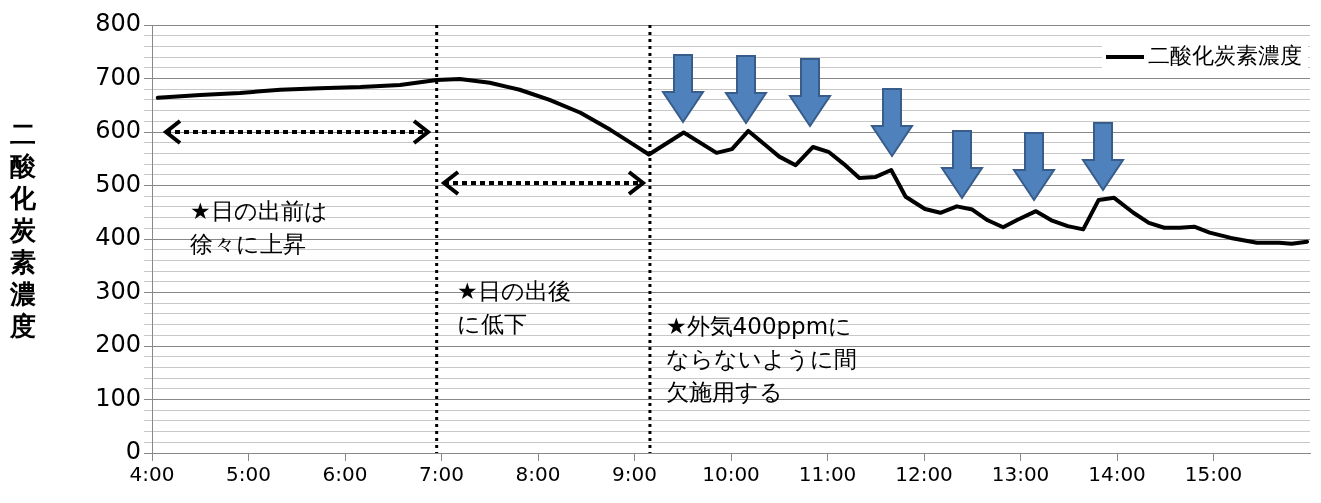  What do you see at coordinates (118, 237) in the screenshot?
I see `y-tick-label: 400` at bounding box center [118, 237].